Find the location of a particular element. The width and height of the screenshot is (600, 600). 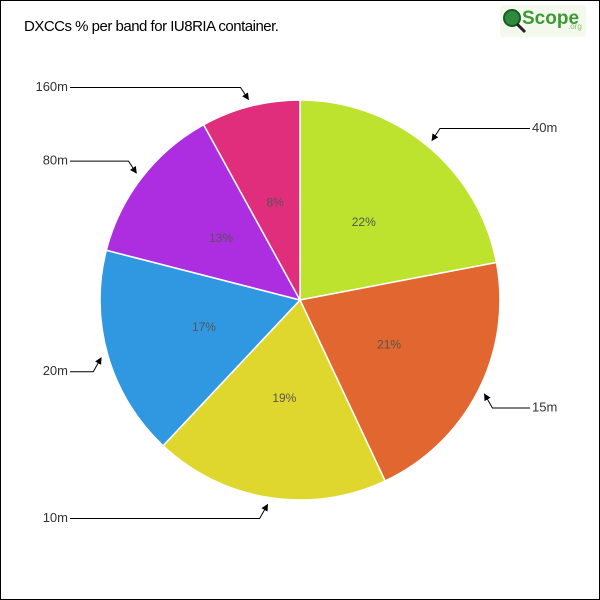

logo-icon is located at coordinates (512, 18).